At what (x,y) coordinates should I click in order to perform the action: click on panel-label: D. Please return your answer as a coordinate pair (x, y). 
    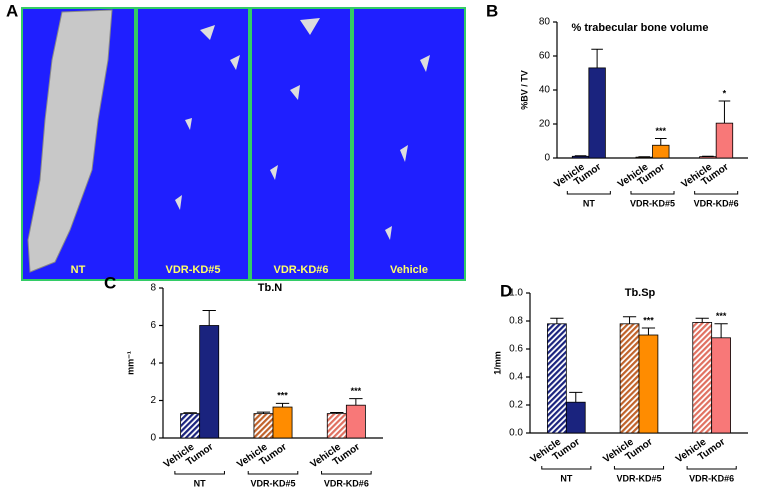
    Looking at the image, I should click on (506, 290).